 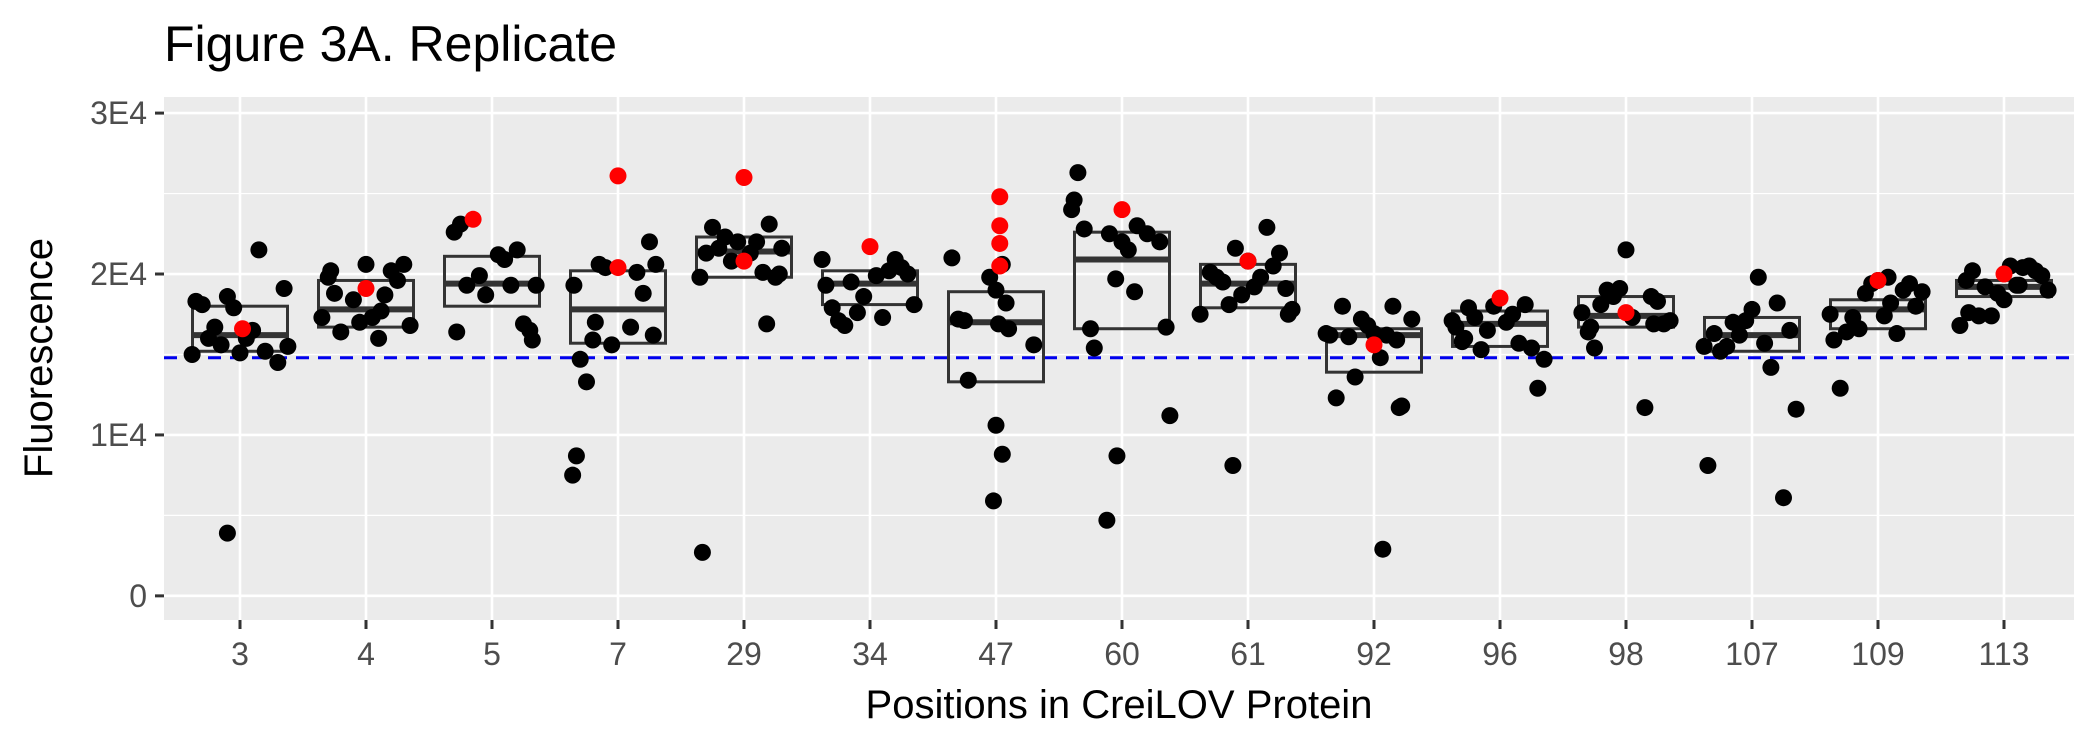 What do you see at coordinates (1248, 654) in the screenshot?
I see `x-tick-label: 61` at bounding box center [1248, 654].